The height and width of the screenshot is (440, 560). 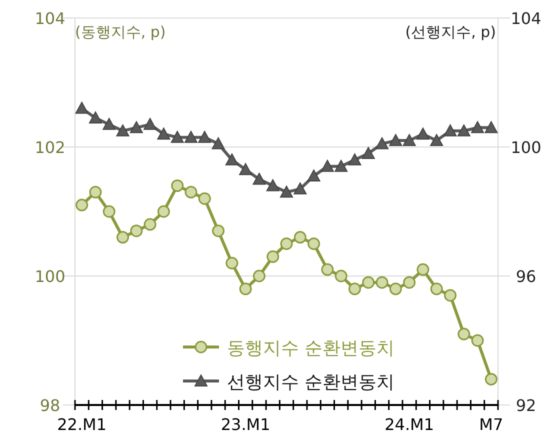 I want to click on y-tick-label: 102, so click(x=50, y=147).